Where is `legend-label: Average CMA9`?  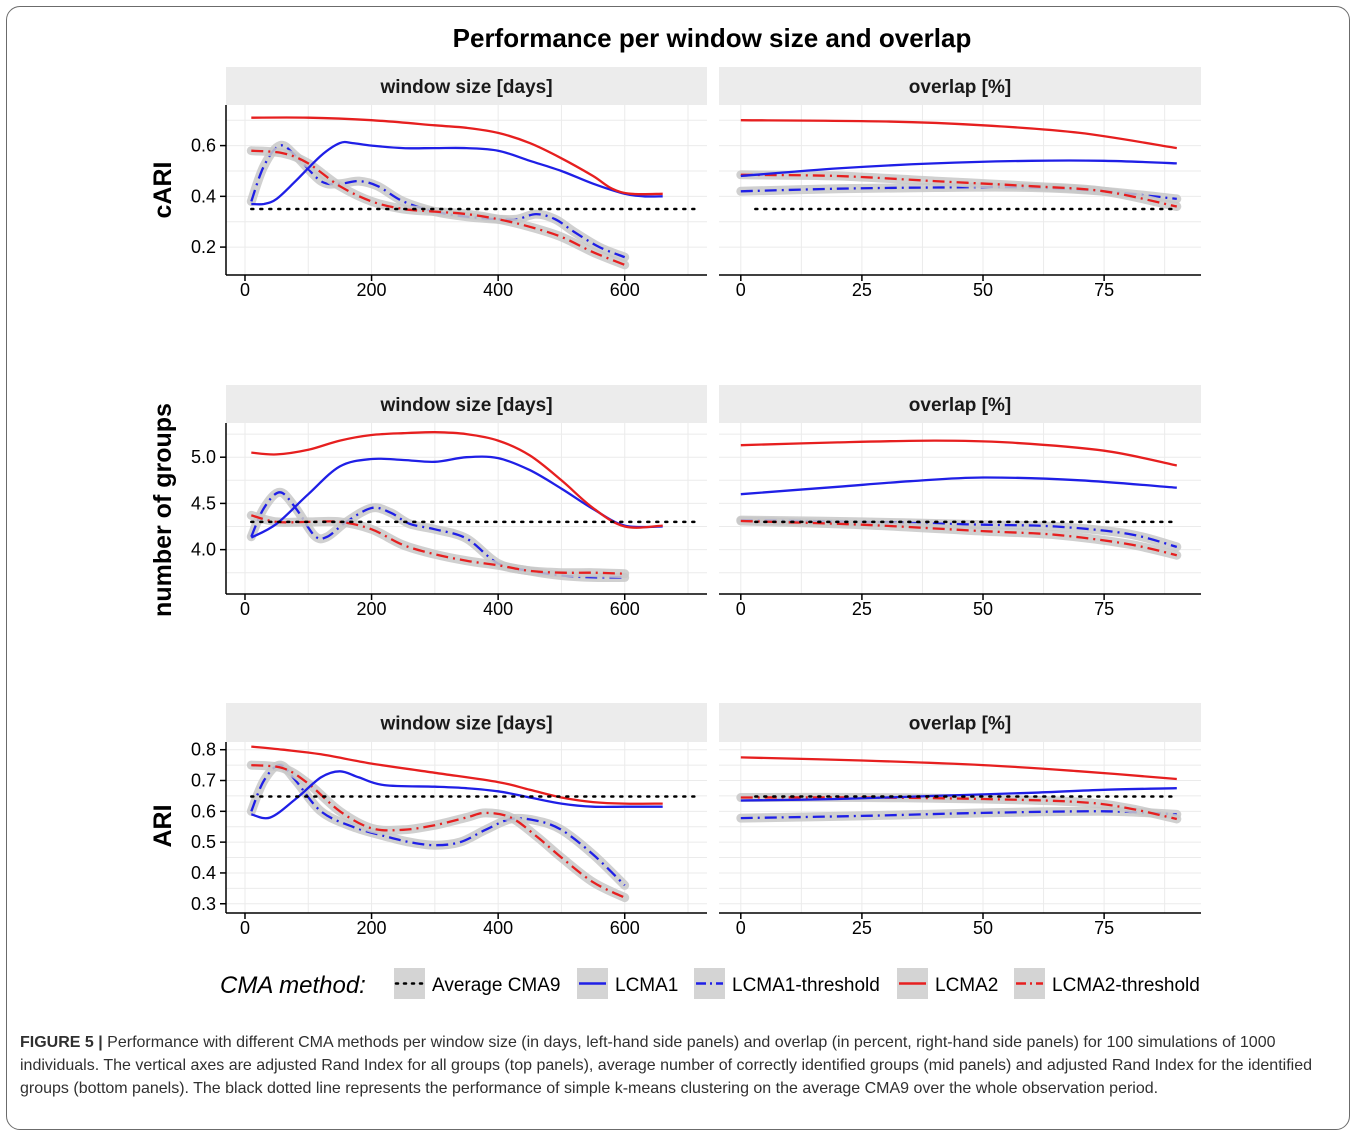
legend-label: Average CMA9 is located at coordinates (496, 985).